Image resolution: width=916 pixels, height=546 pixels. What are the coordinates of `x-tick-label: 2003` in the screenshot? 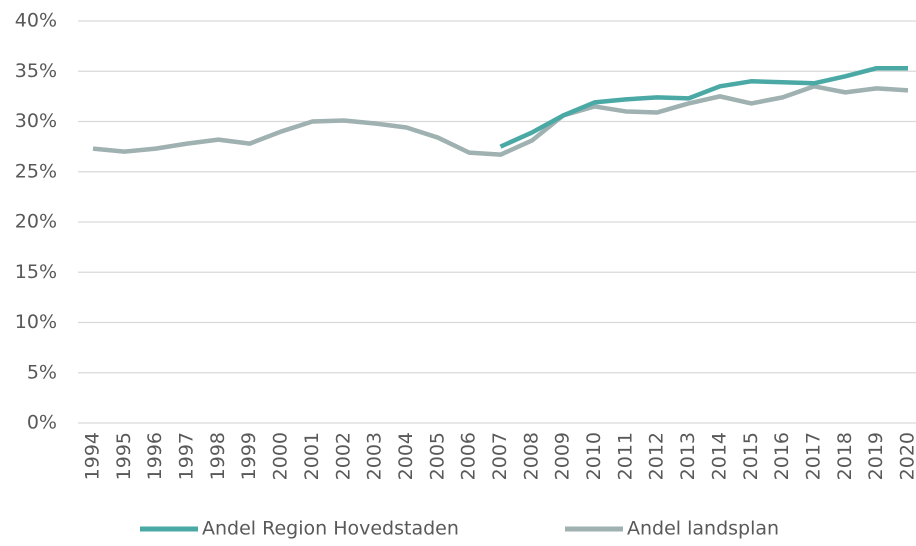 It's located at (375, 456).